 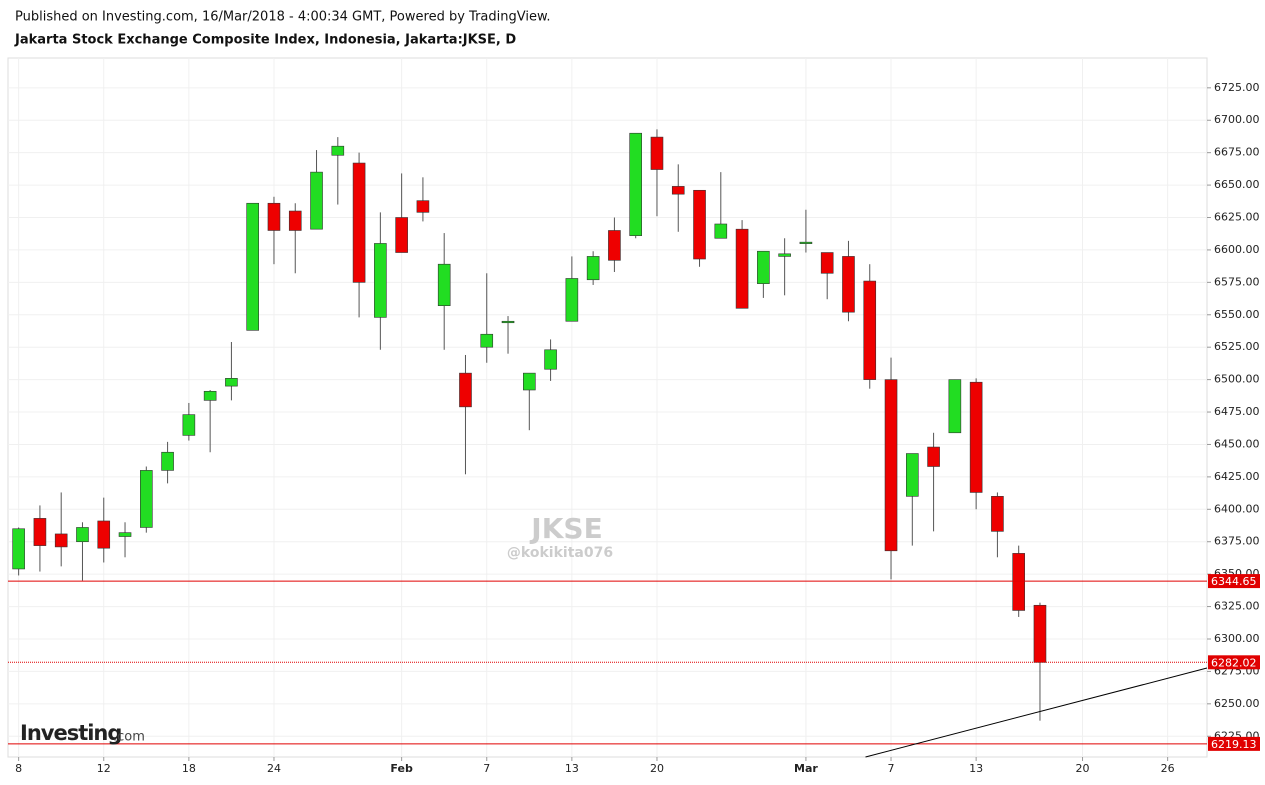 I want to click on y-tick-label: 6600.00, so click(x=1237, y=249).